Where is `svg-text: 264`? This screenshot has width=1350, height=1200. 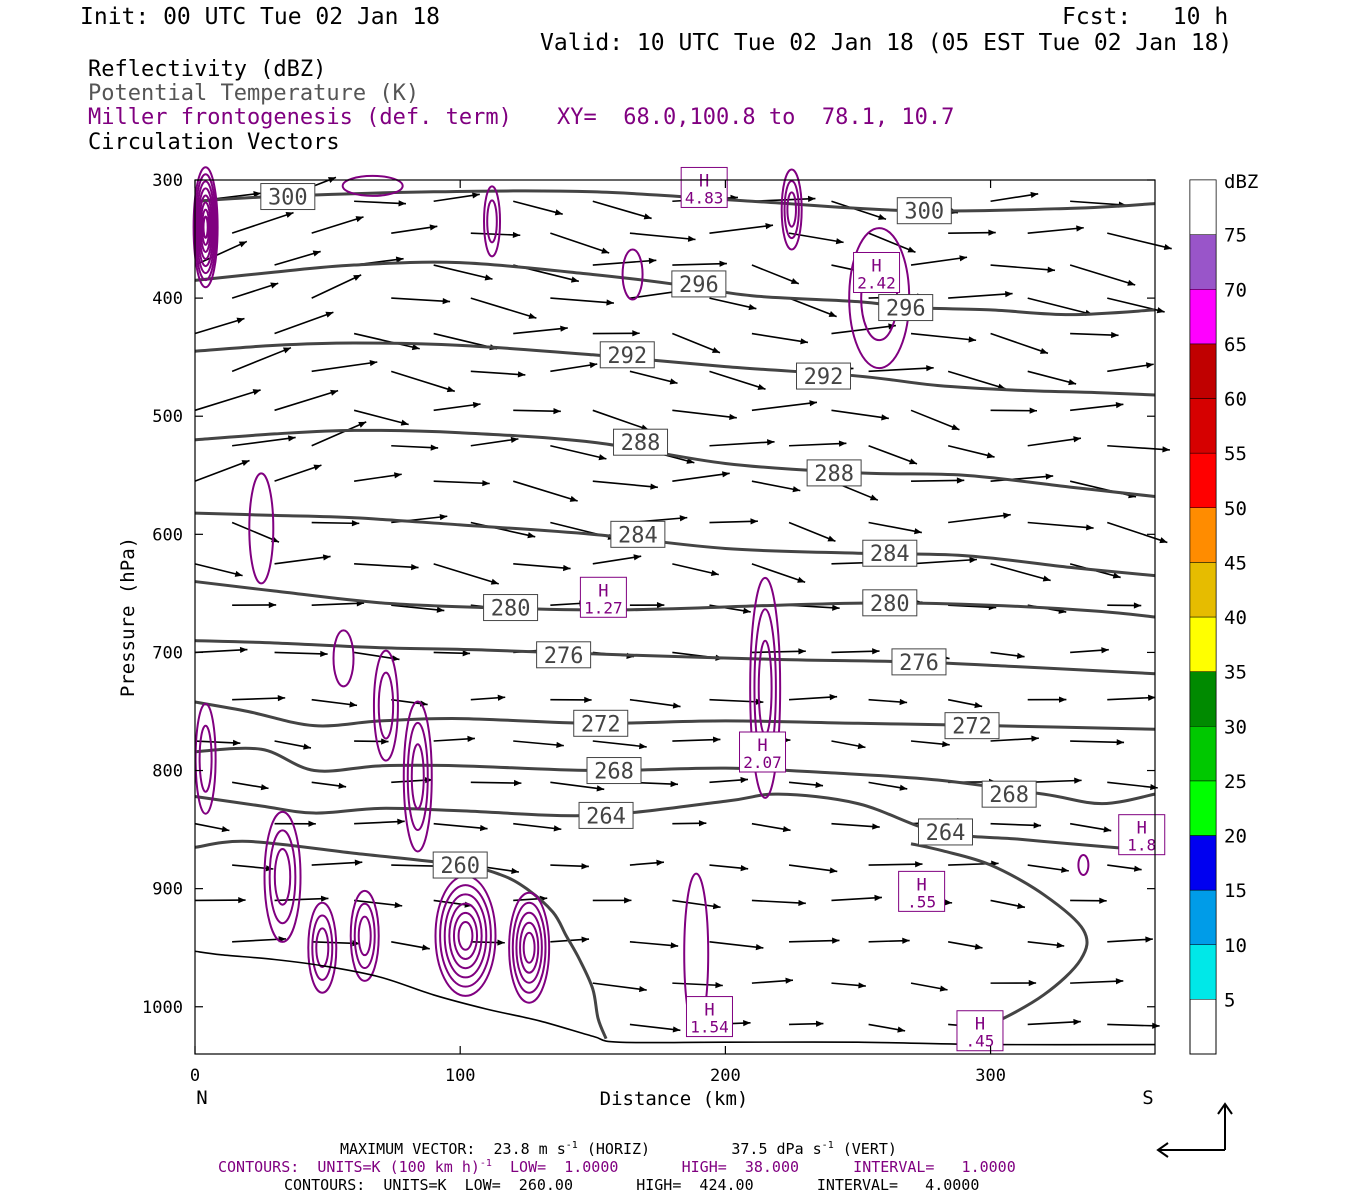 svg-text: 264 is located at coordinates (946, 833).